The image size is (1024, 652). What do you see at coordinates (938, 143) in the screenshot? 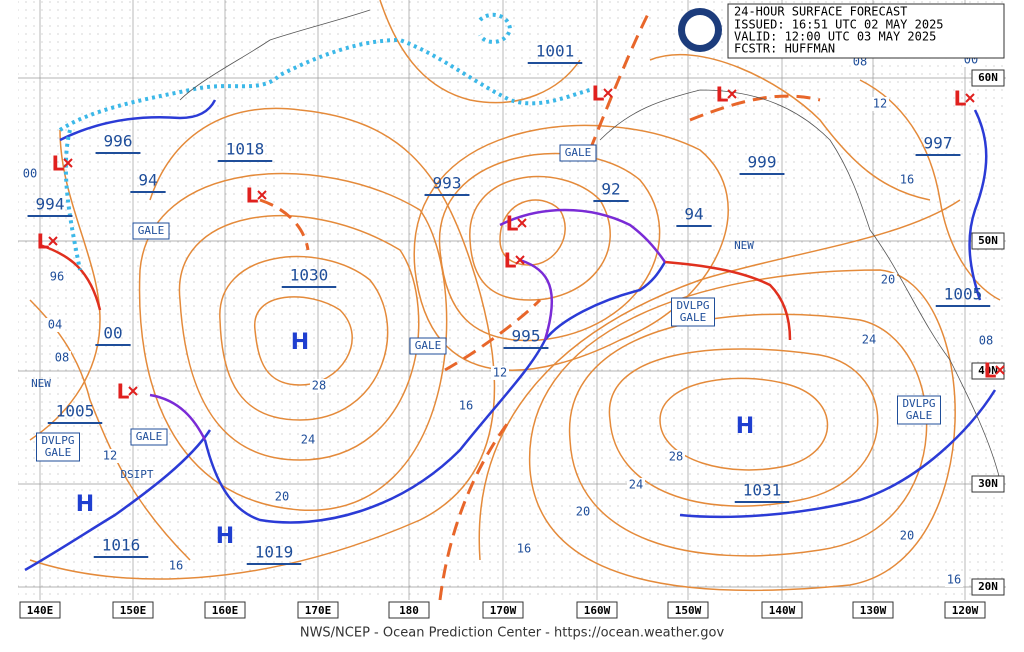
I see `pressure-label: 997` at bounding box center [938, 143].